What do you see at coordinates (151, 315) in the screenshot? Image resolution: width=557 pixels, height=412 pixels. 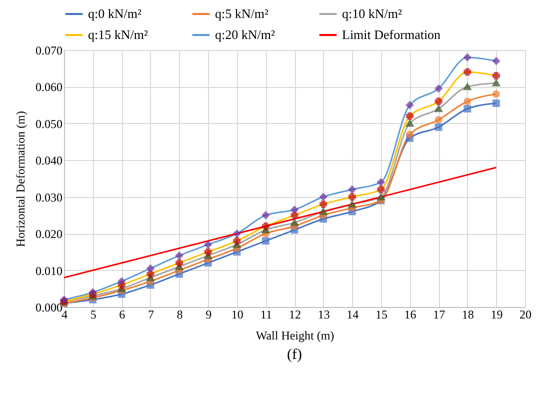 I see `x-tick-label: 7` at bounding box center [151, 315].